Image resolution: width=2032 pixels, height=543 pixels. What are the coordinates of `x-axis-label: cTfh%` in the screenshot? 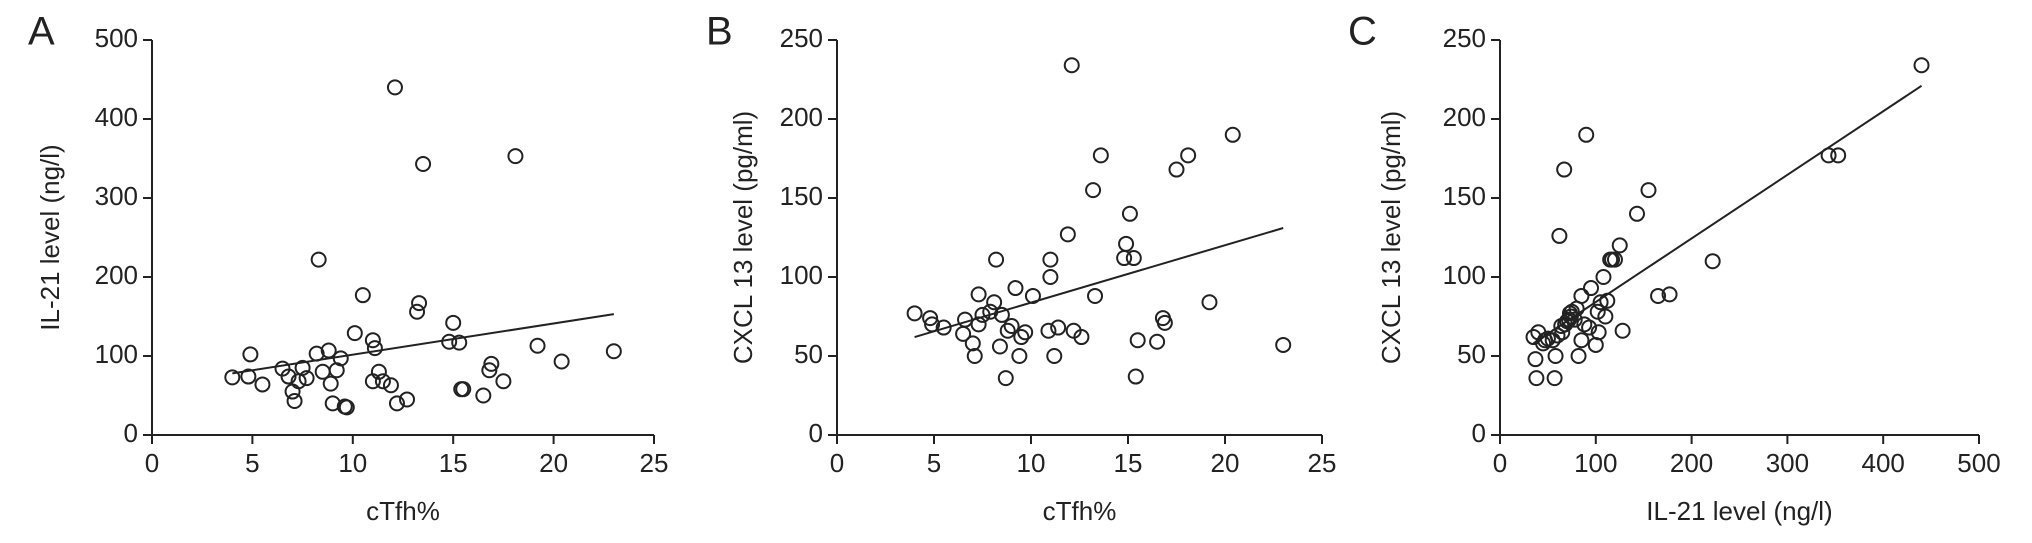 It's located at (1080, 511).